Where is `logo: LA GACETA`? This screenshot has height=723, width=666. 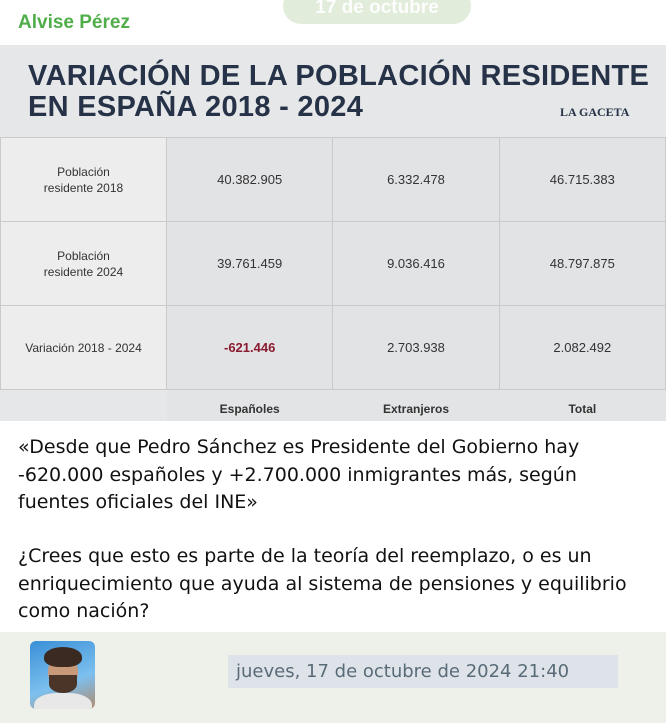 logo: LA GACETA is located at coordinates (595, 112).